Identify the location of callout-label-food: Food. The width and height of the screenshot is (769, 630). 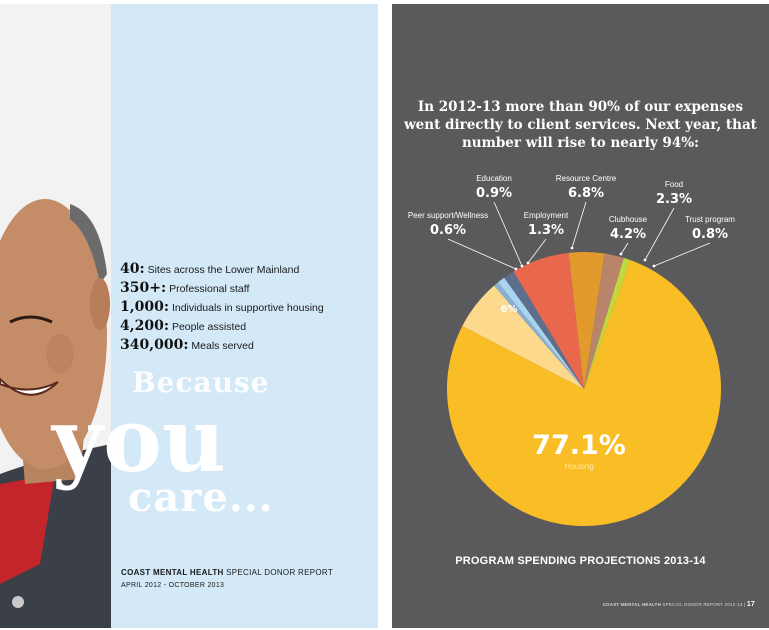
(674, 184).